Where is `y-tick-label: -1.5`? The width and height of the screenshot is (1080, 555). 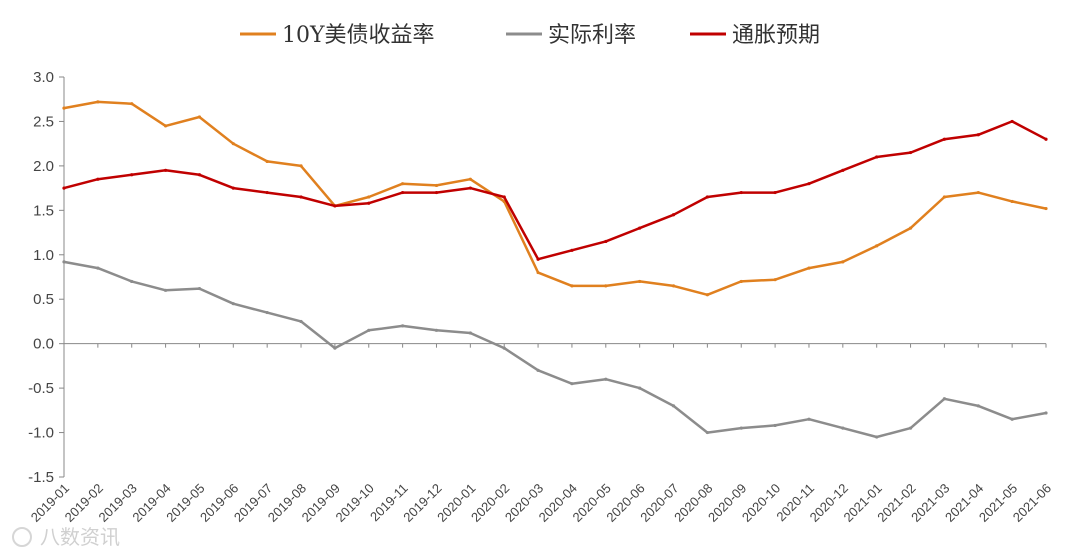 y-tick-label: -1.5 is located at coordinates (41, 477).